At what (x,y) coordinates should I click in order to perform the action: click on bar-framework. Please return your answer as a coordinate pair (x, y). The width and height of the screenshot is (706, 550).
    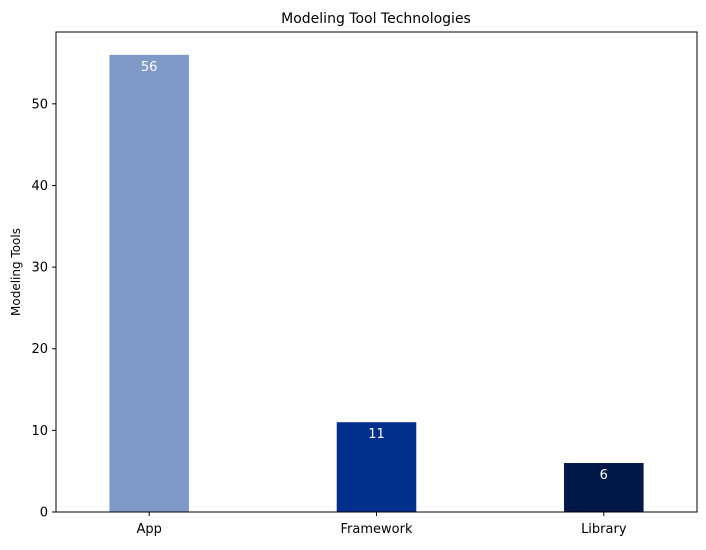
    Looking at the image, I should click on (376, 467).